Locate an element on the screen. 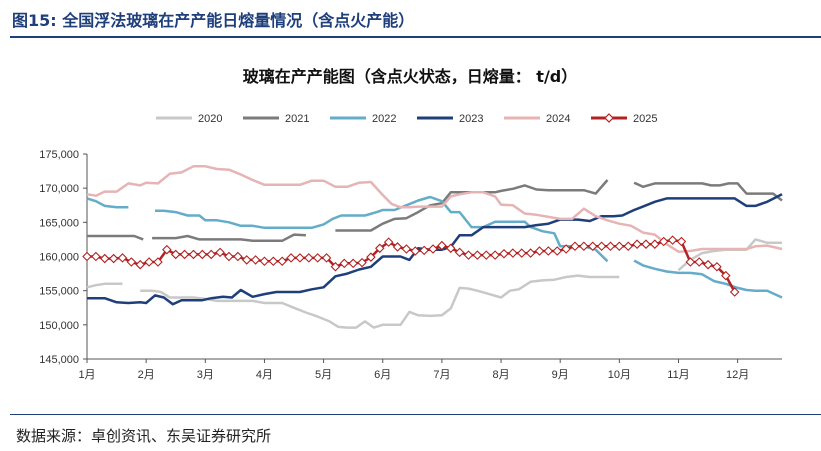 The image size is (821, 451). x-tick-label: 12月 is located at coordinates (737, 375).